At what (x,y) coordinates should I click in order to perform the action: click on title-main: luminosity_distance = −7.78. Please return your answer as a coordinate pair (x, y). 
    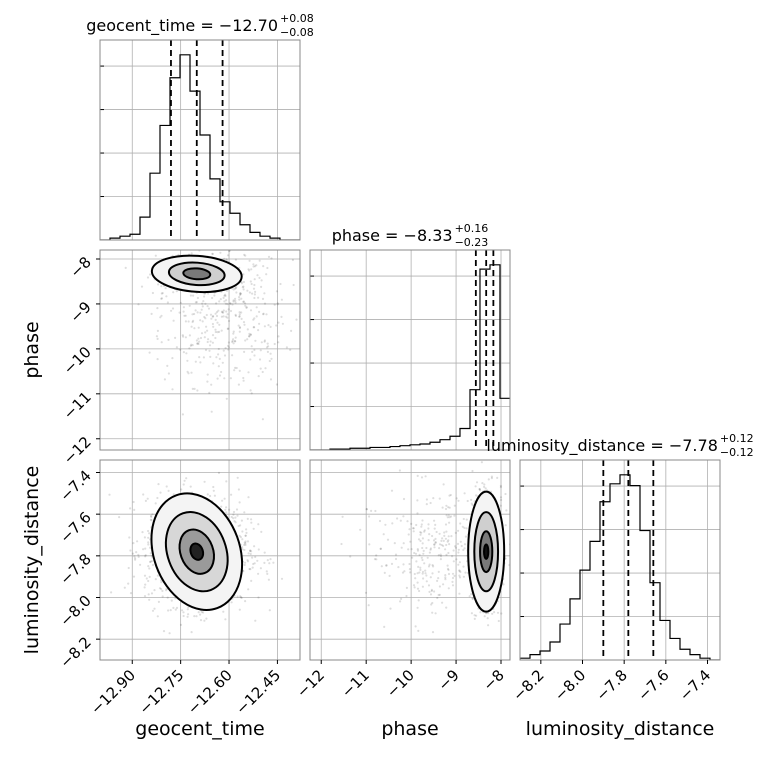
    Looking at the image, I should click on (601, 446).